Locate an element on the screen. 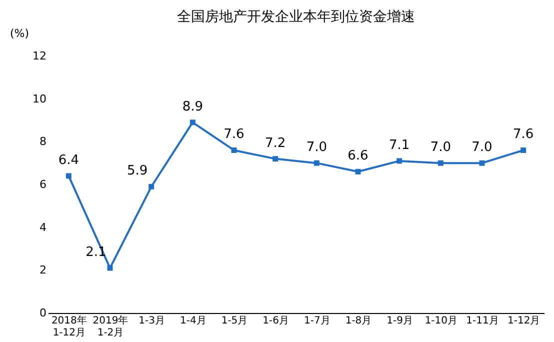 Image resolution: width=554 pixels, height=342 pixels. y-tick-label: 6 is located at coordinates (43, 184).